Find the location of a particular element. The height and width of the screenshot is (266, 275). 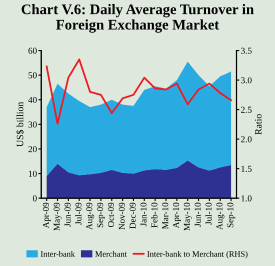

legend-label: Inter-bank is located at coordinates (57, 253).